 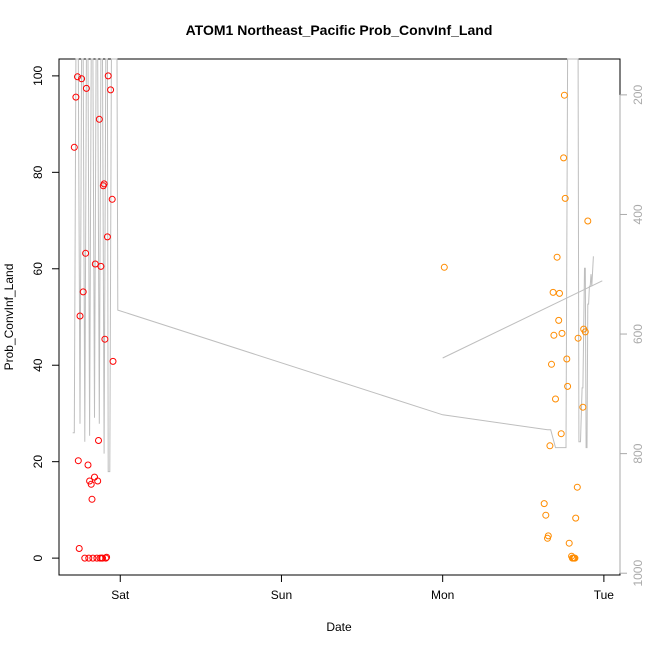 I want to click on y-tick-label: 0, so click(x=38, y=557).